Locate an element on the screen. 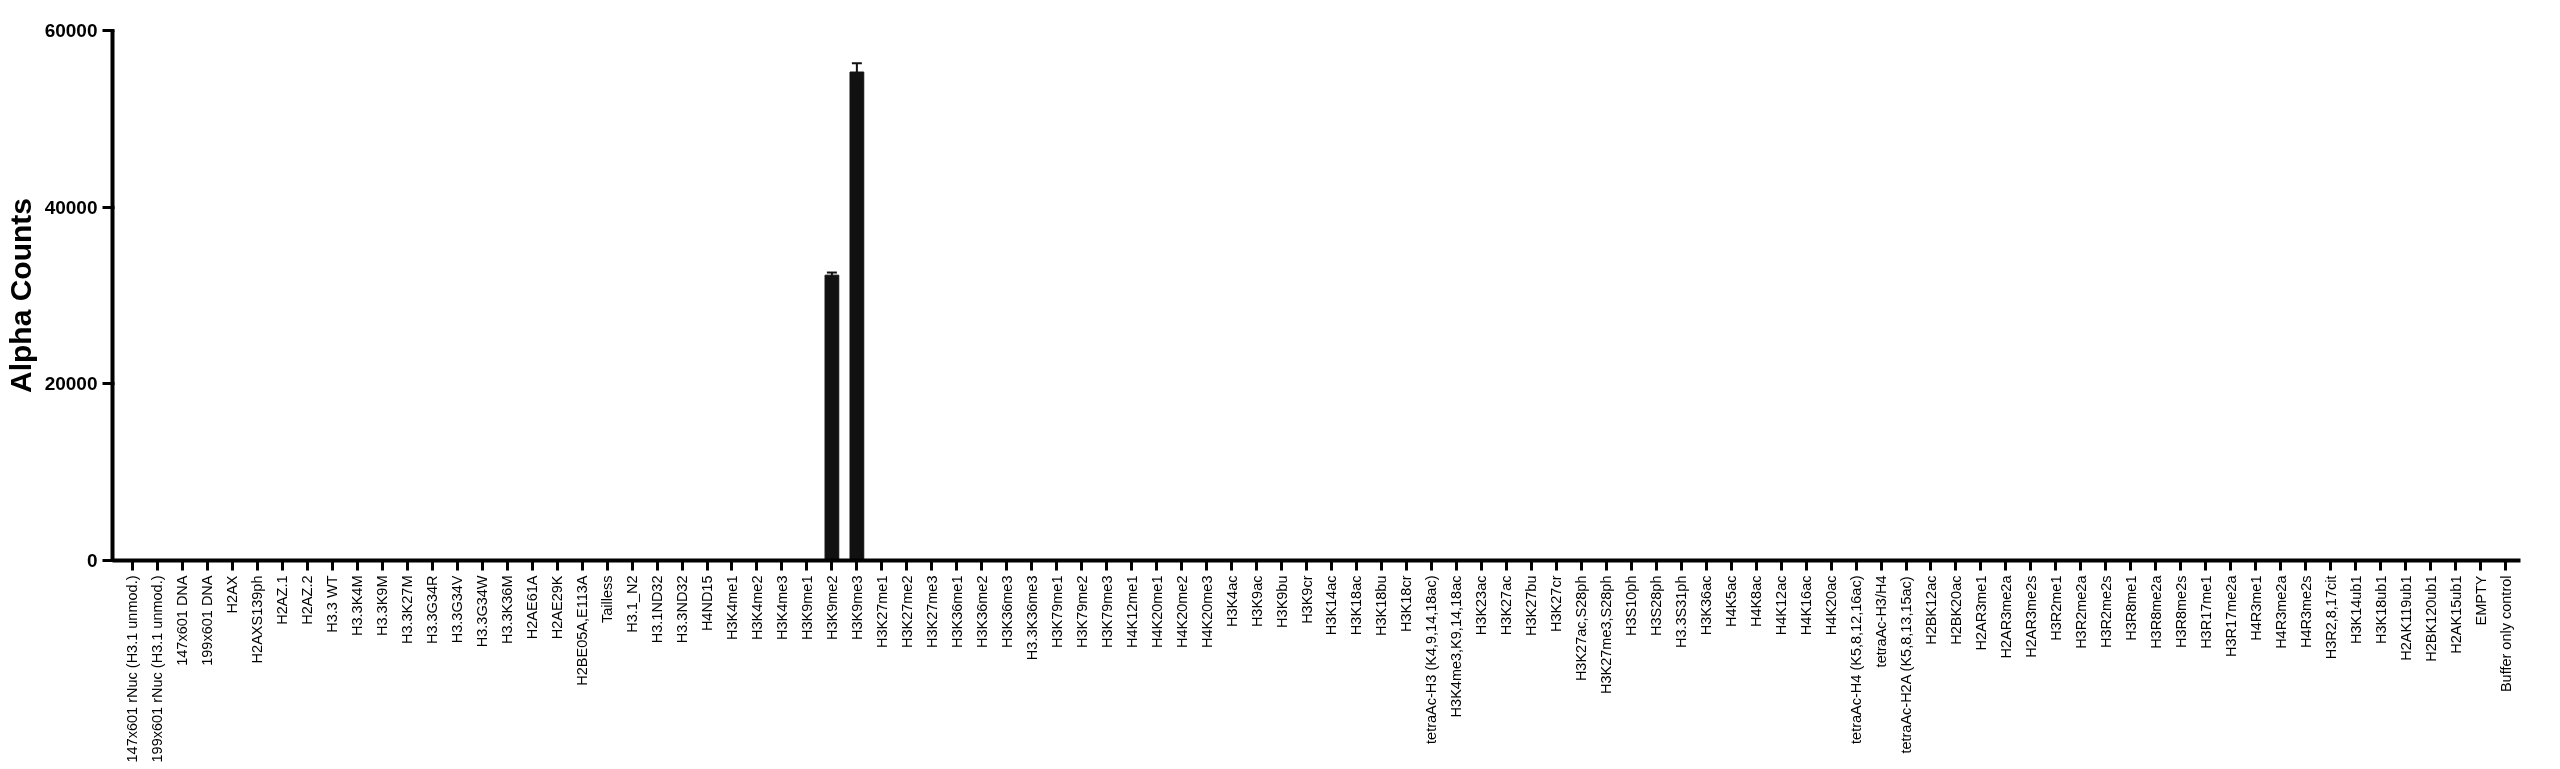 This screenshot has width=2560, height=769. x-tick-label: H4K20me1 is located at coordinates (1156, 612).